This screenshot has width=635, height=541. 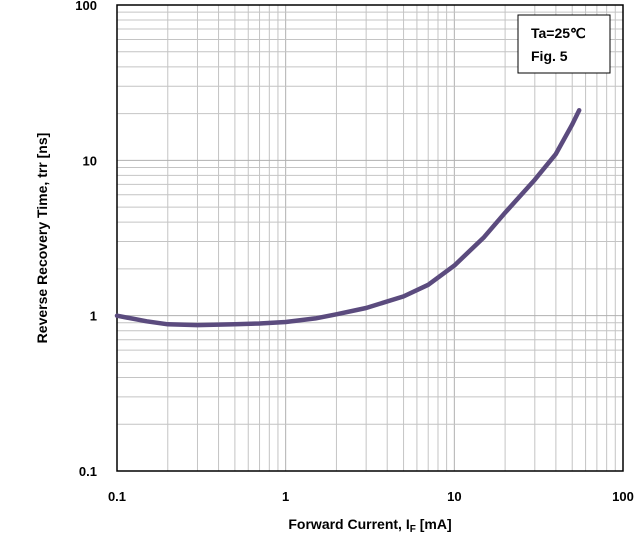 I want to click on annotation-temperature: Ta=25℃, so click(x=558, y=33).